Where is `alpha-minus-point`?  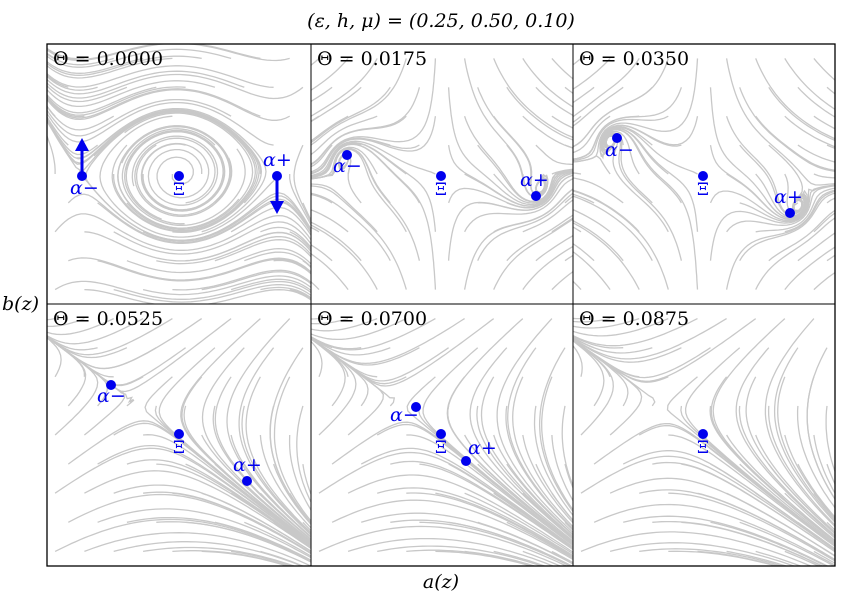
alpha-minus-point is located at coordinates (617, 138).